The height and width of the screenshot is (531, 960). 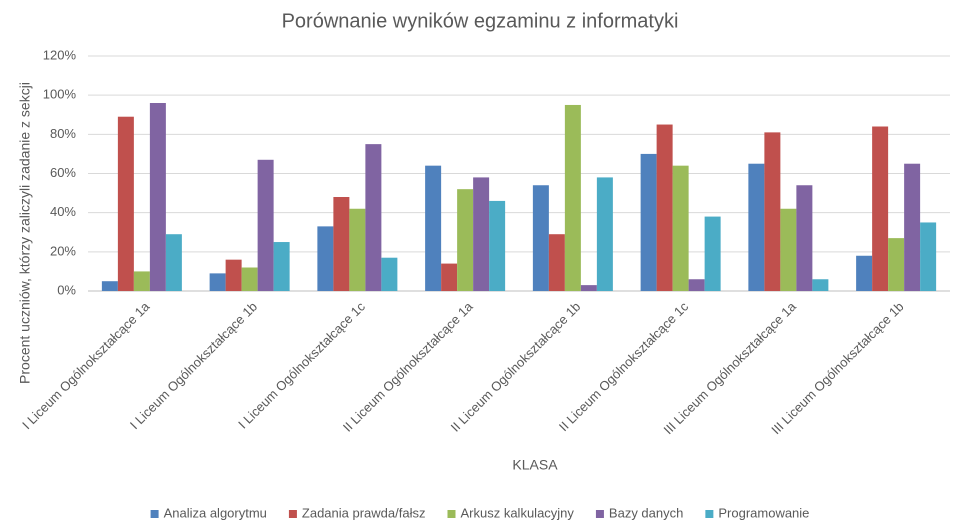 I want to click on y-tick-label: 120%, so click(x=60, y=54).